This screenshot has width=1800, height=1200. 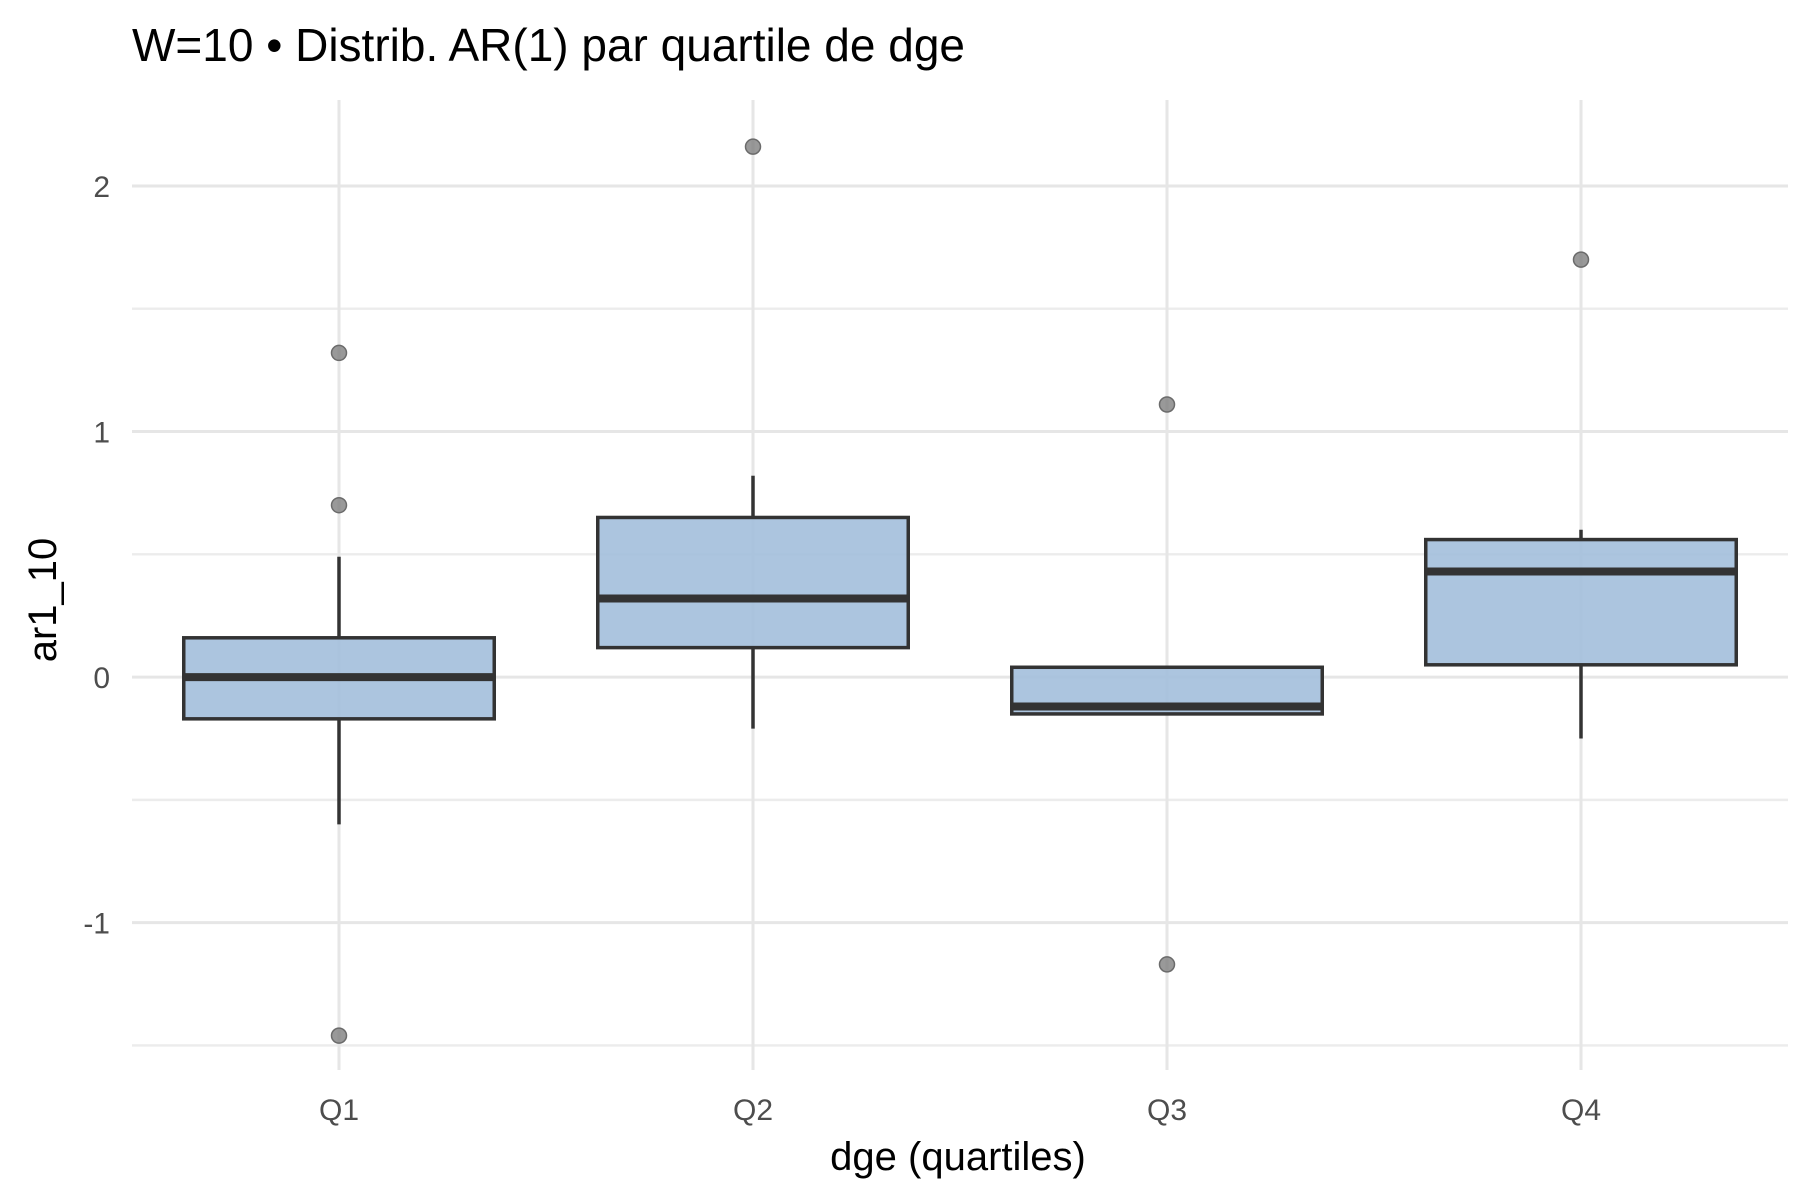 What do you see at coordinates (101, 433) in the screenshot?
I see `y-tick-label: 1` at bounding box center [101, 433].